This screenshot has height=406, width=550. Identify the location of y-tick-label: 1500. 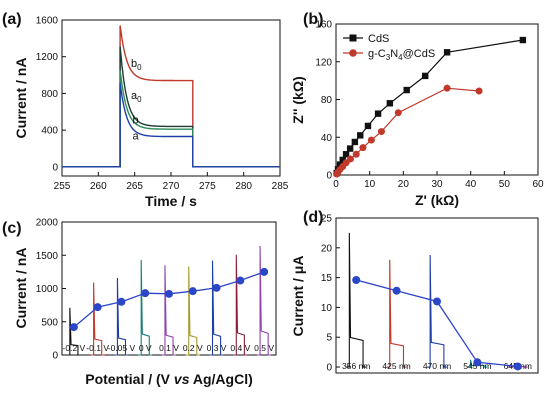
(47, 256).